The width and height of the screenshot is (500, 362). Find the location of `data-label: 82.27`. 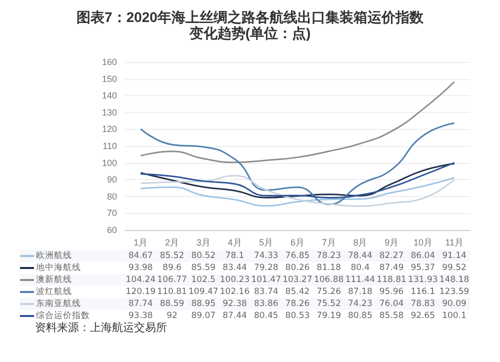

data-label: 82.27 is located at coordinates (391, 256).